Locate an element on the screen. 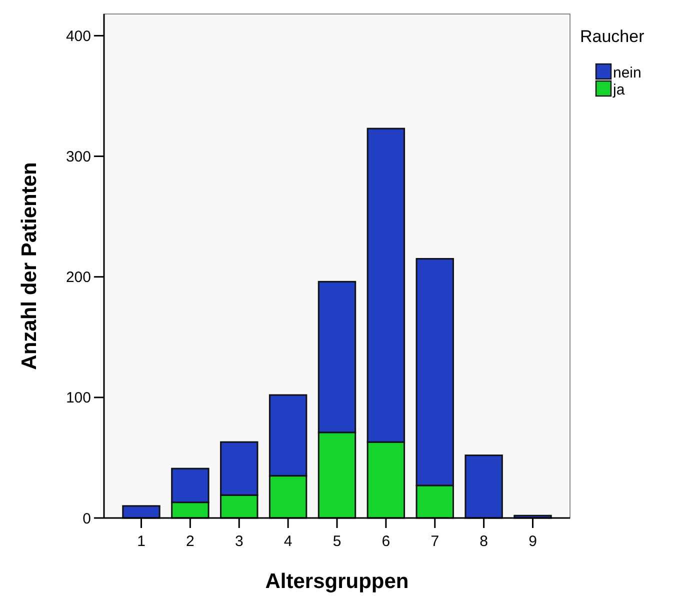  legend-label: ja is located at coordinates (619, 89).